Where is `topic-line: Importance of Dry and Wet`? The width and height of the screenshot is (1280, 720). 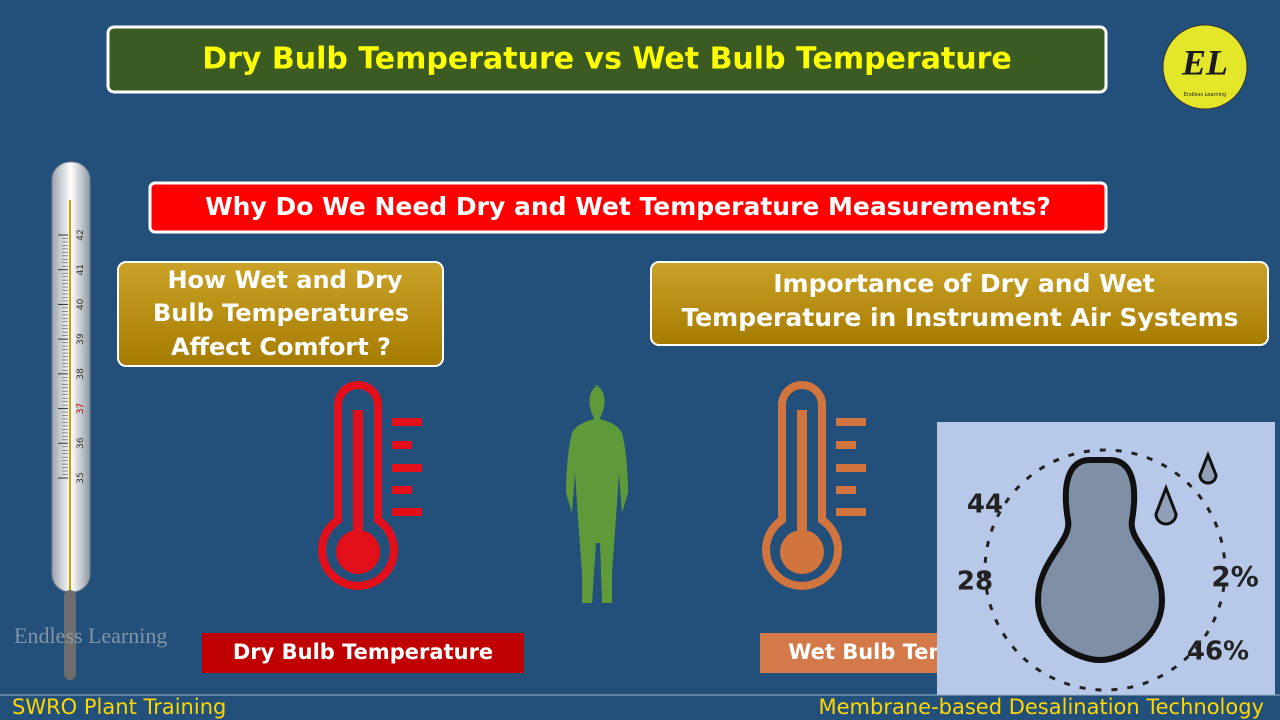 topic-line: Importance of Dry and Wet is located at coordinates (964, 283).